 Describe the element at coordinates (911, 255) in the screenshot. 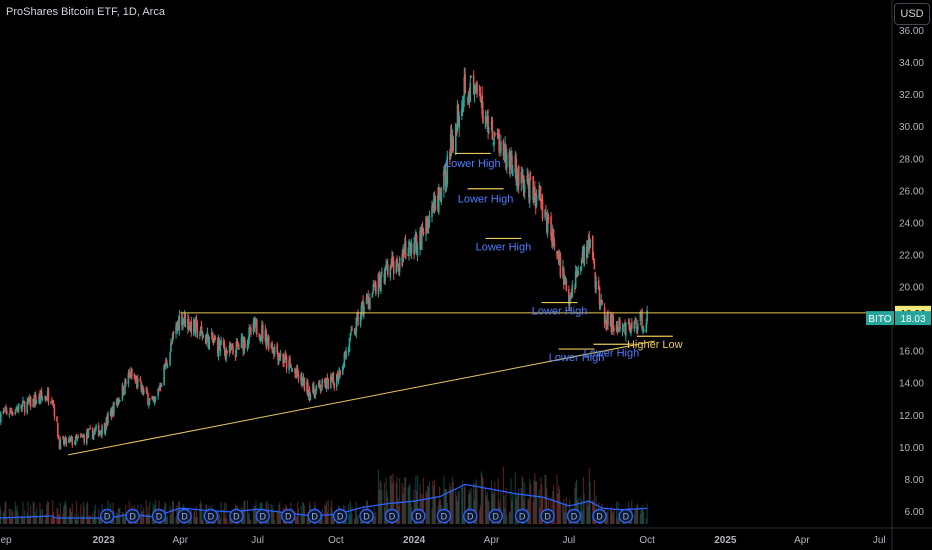

I see `y-tick-label: 22.00` at that location.